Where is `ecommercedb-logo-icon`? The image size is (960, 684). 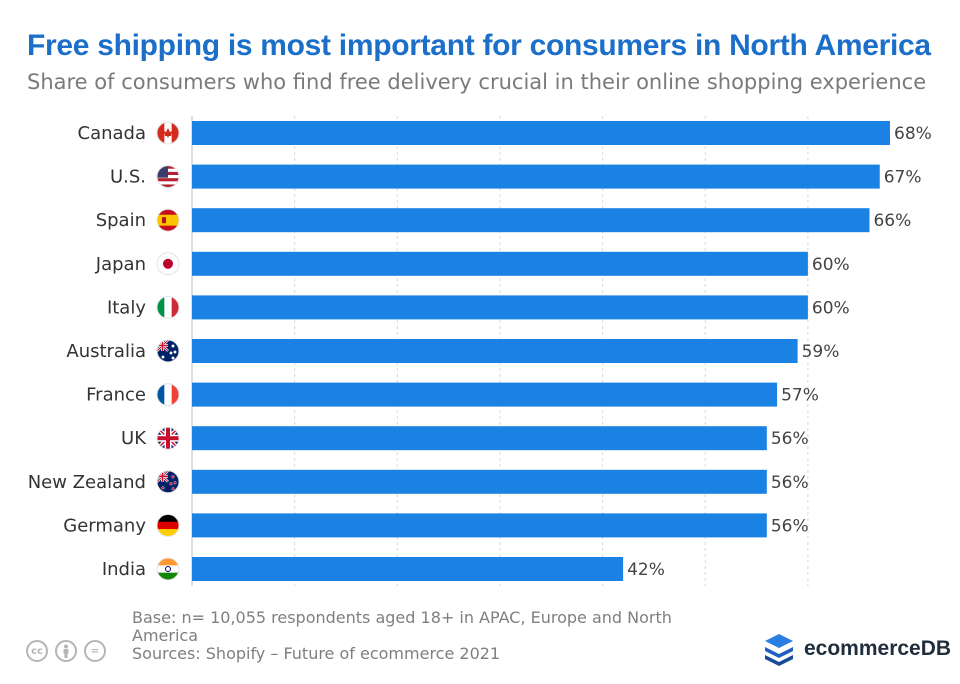 ecommercedb-logo-icon is located at coordinates (779, 650).